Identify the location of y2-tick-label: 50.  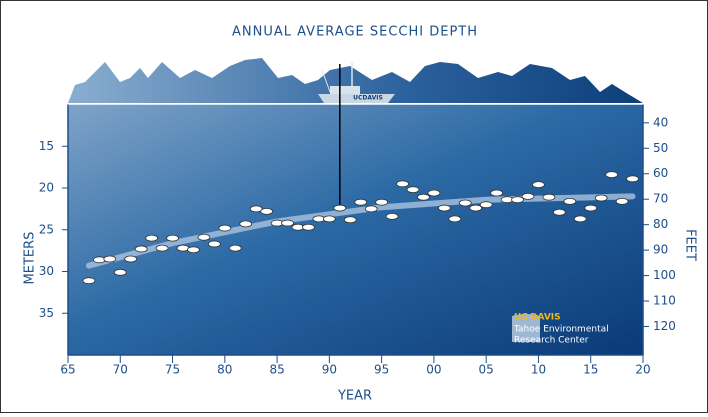
(660, 148).